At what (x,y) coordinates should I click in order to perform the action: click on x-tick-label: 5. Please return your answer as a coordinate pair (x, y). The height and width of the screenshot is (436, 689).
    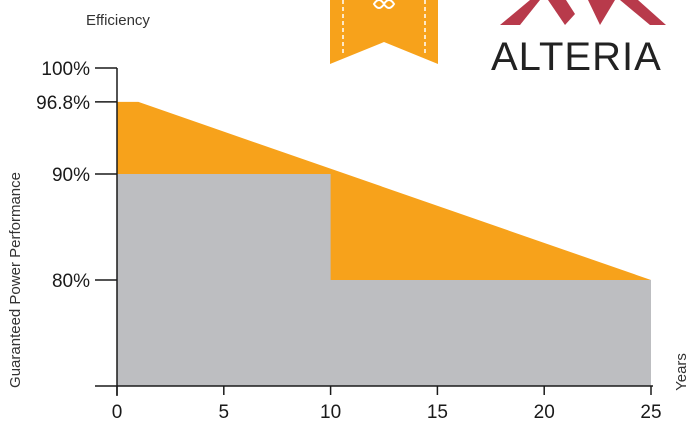
    Looking at the image, I should click on (224, 412).